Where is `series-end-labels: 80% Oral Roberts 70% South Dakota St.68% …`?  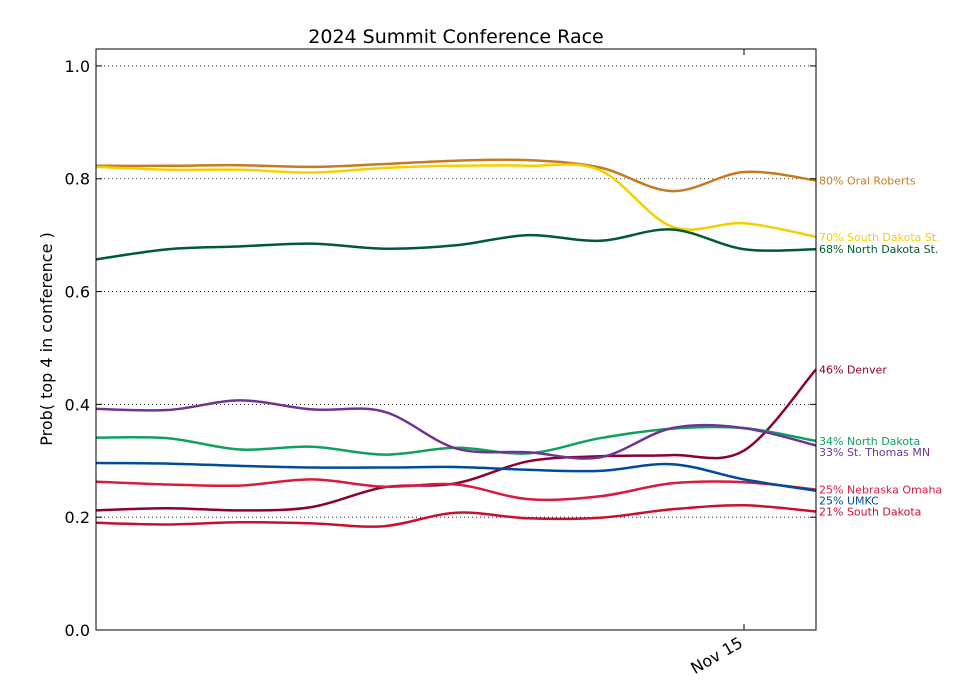
series-end-labels: 80% Oral Roberts 70% South Dakota St.68% … is located at coordinates (880, 346).